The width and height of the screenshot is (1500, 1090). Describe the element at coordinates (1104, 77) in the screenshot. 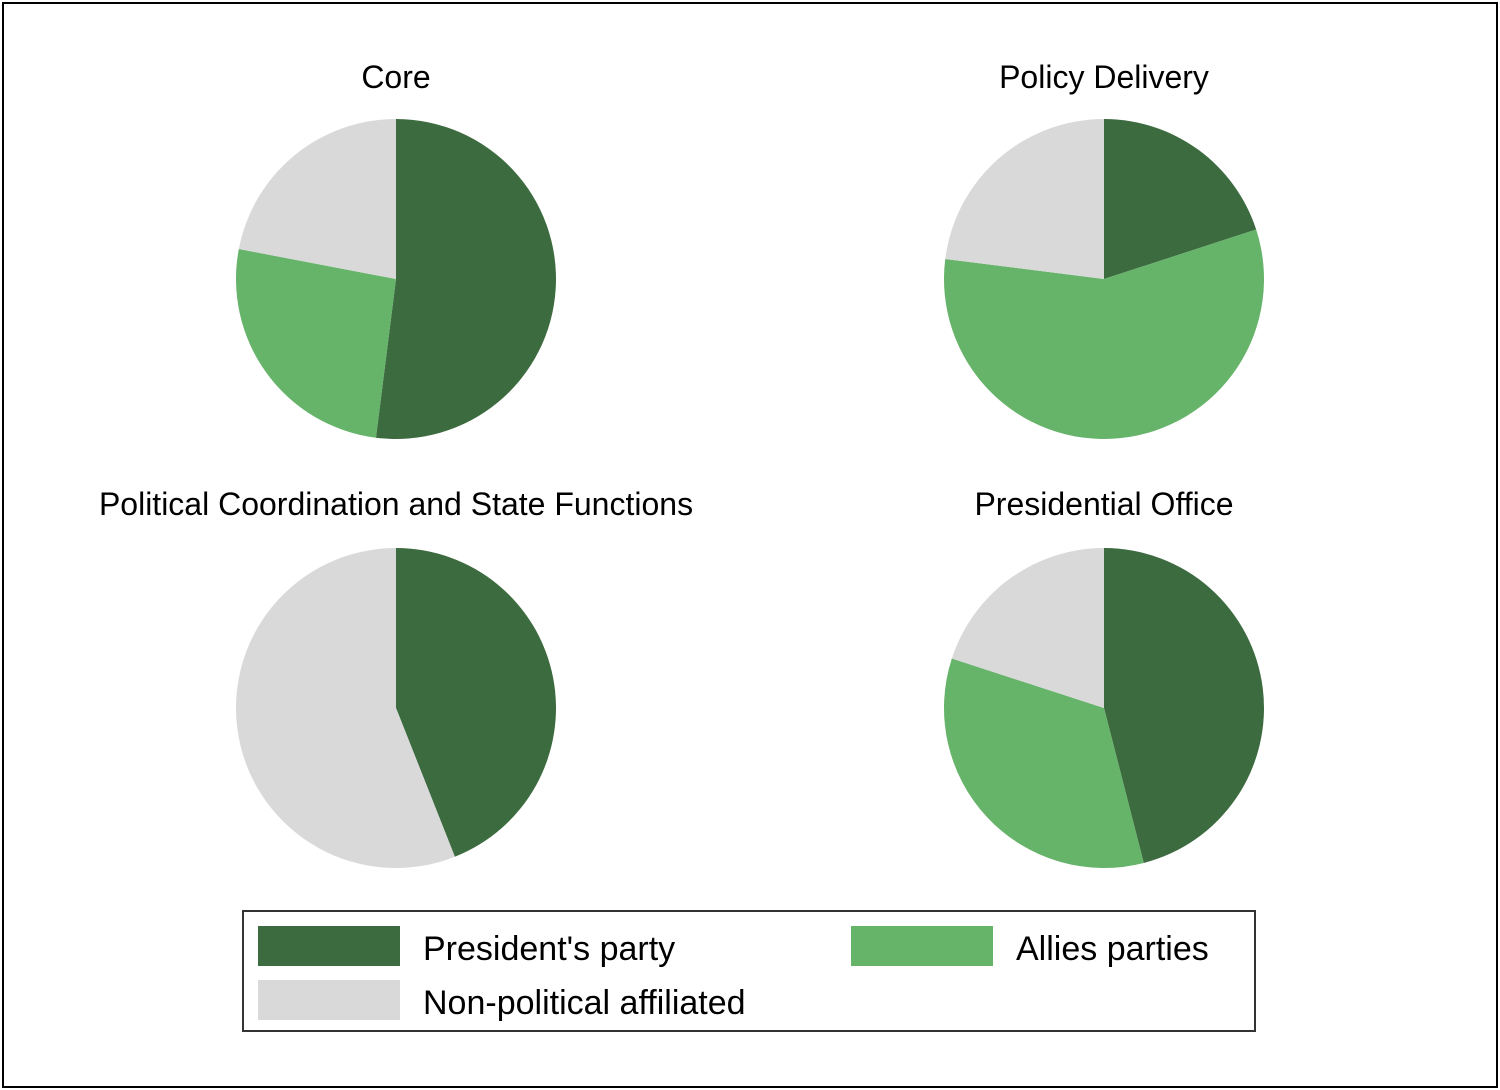

I see `pie-title-policy-delivery: Policy Delivery` at that location.